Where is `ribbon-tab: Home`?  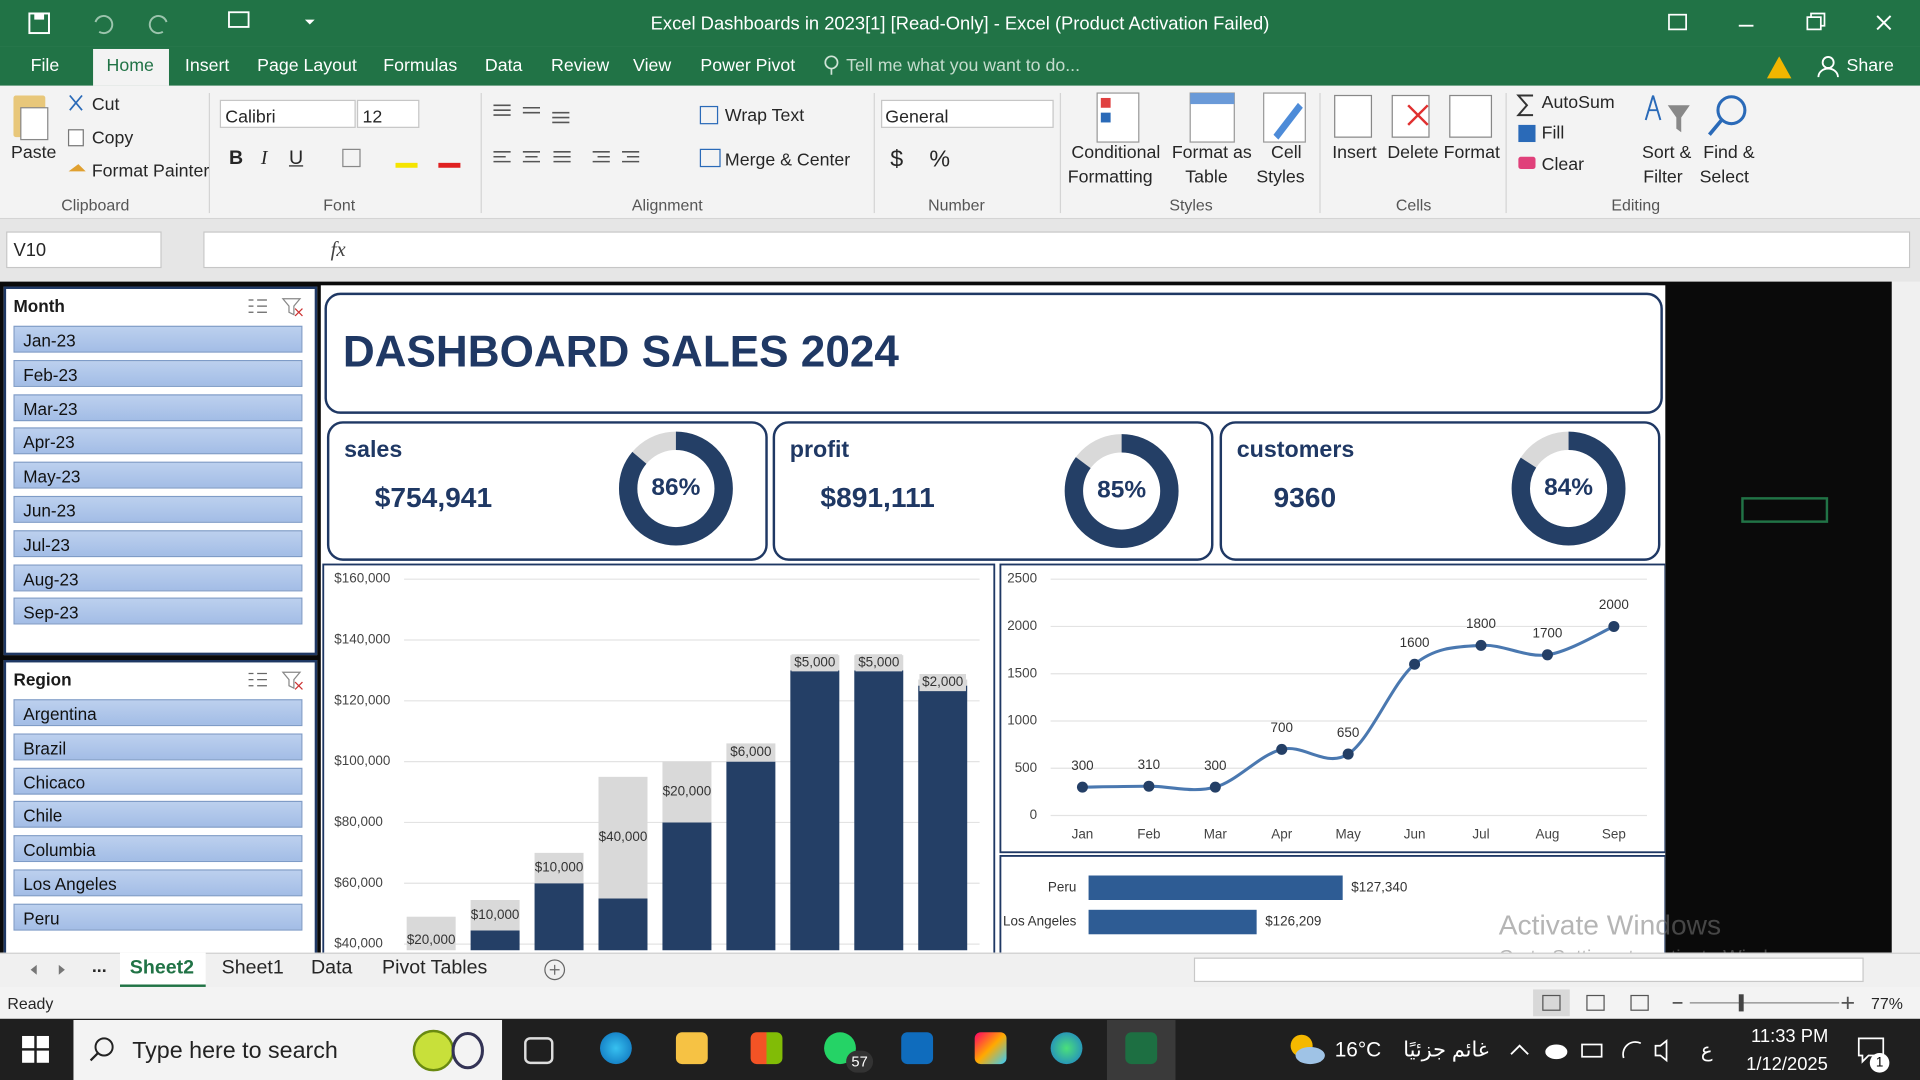
ribbon-tab: Home is located at coordinates (130, 66).